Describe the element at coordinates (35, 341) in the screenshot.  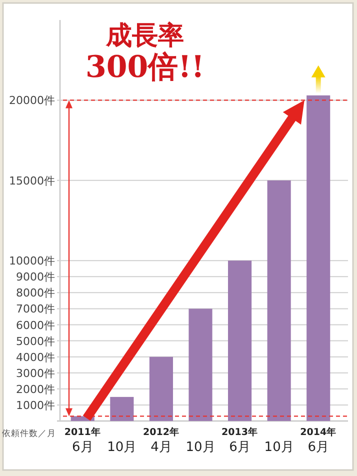
I see `y-tick-label: 5000件` at that location.